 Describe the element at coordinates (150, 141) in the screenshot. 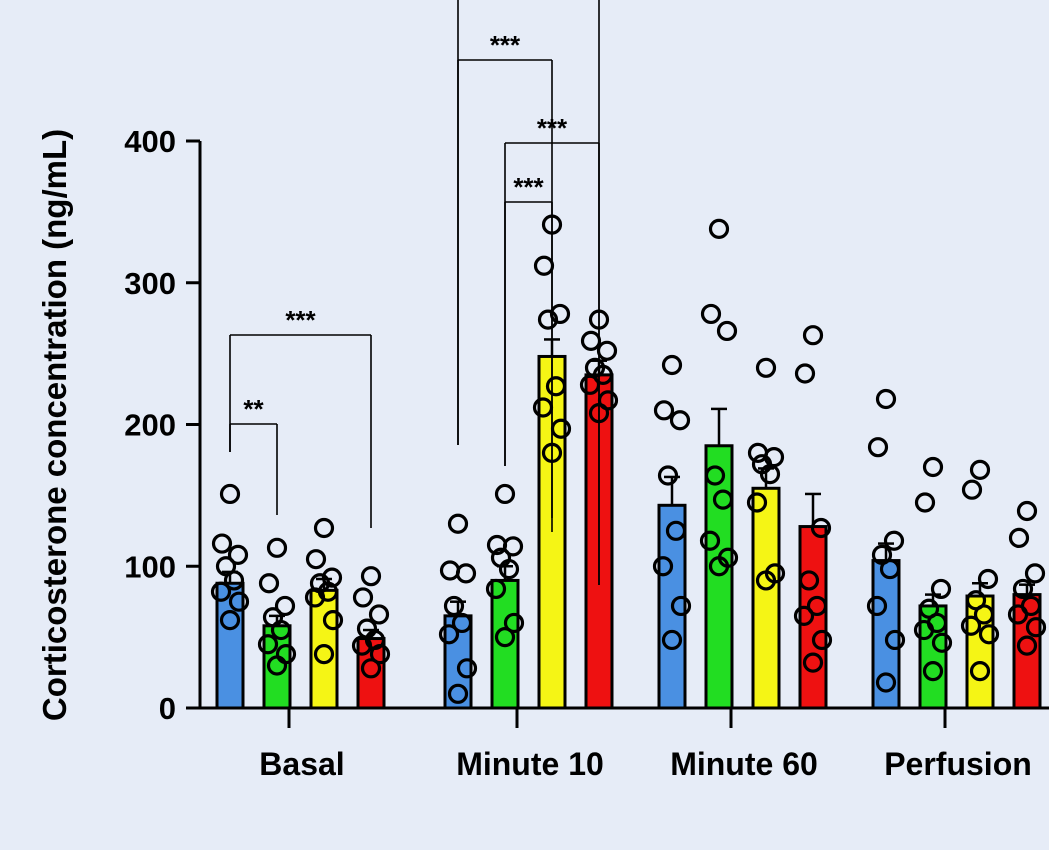

I see `y-tick-label: 400` at that location.